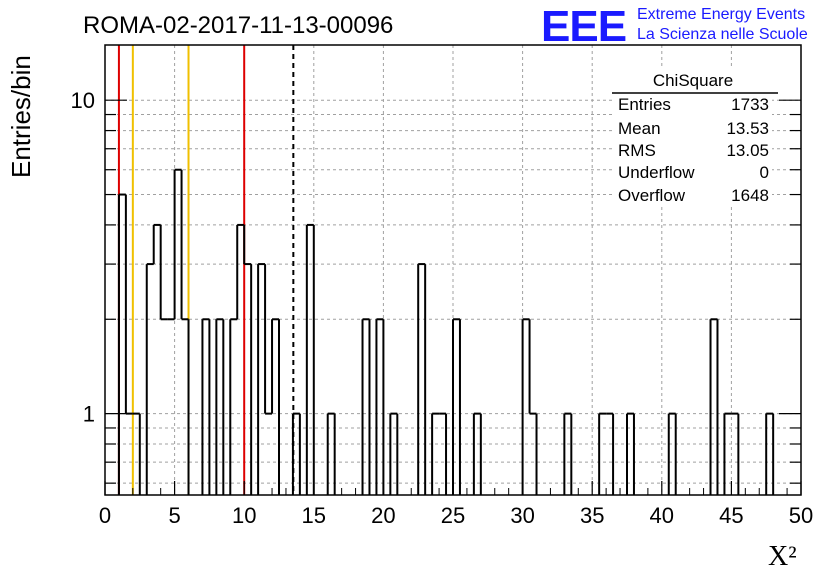 This screenshot has width=836, height=572. Describe the element at coordinates (21, 116) in the screenshot. I see `y-axis-label: Entries/bin` at that location.